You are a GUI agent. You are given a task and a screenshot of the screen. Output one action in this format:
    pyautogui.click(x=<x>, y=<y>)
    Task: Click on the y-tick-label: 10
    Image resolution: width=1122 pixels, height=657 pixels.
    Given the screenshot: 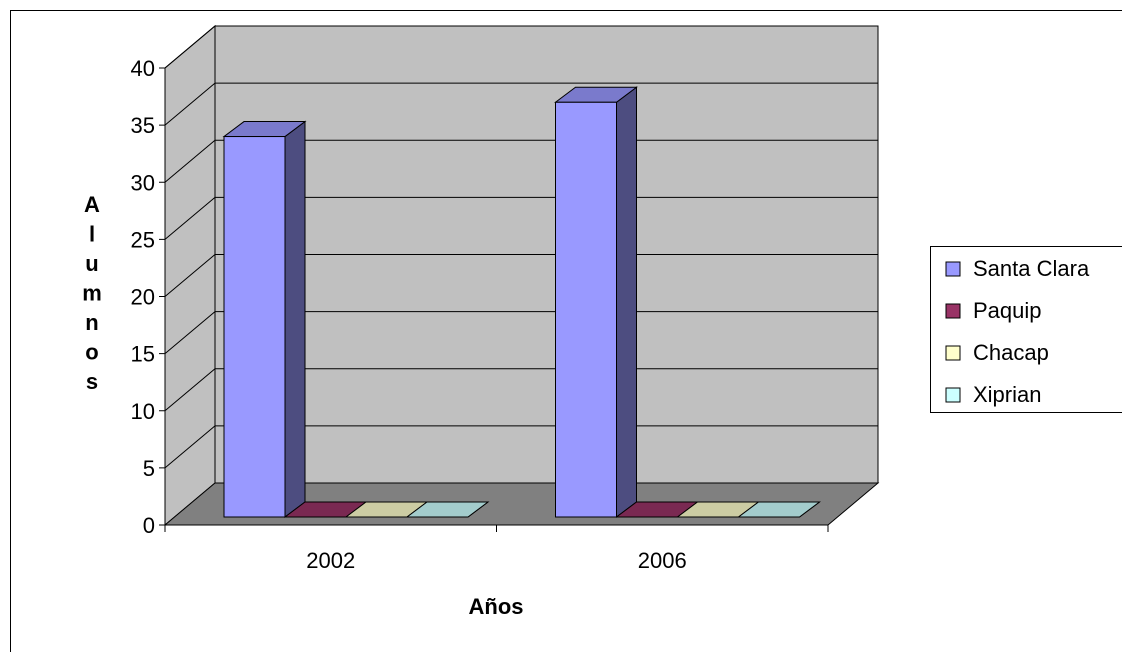 What is the action you would take?
    pyautogui.click(x=143, y=411)
    